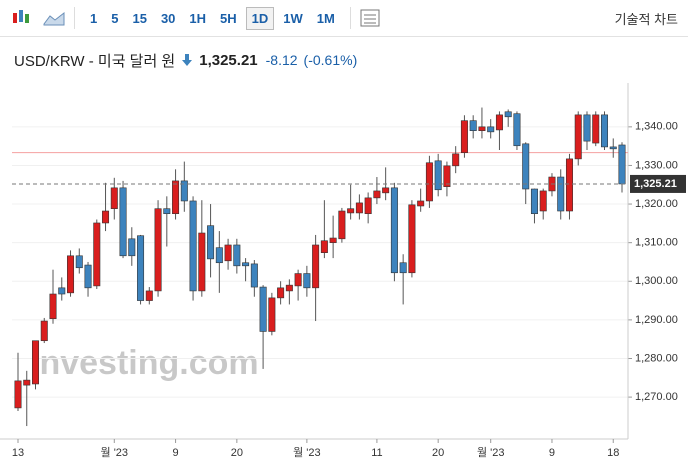 The width and height of the screenshot is (688, 466). What do you see at coordinates (228, 18) in the screenshot?
I see `interval-button: 5H` at bounding box center [228, 18].